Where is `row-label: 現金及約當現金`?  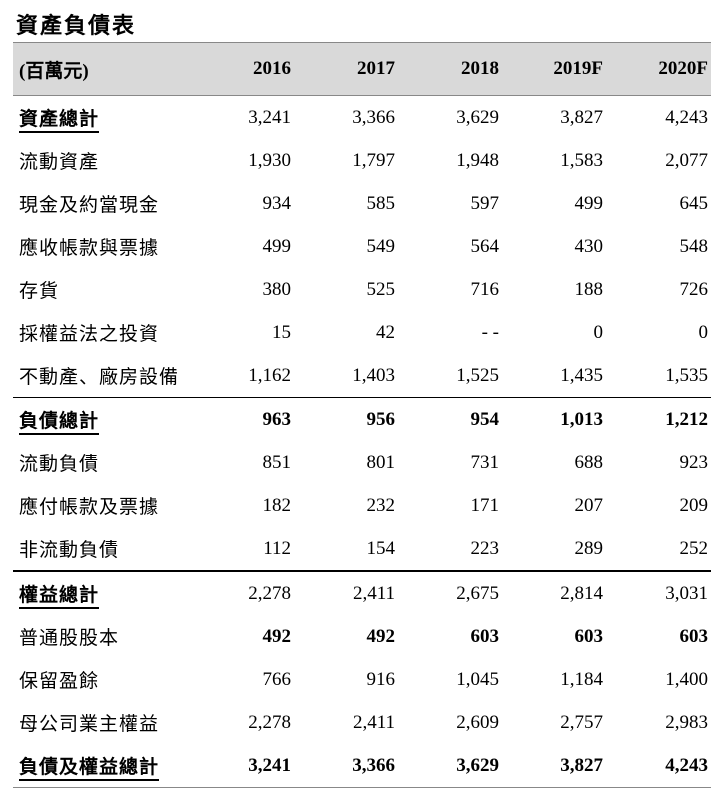
row-label: 現金及約當現金 is located at coordinates (89, 205).